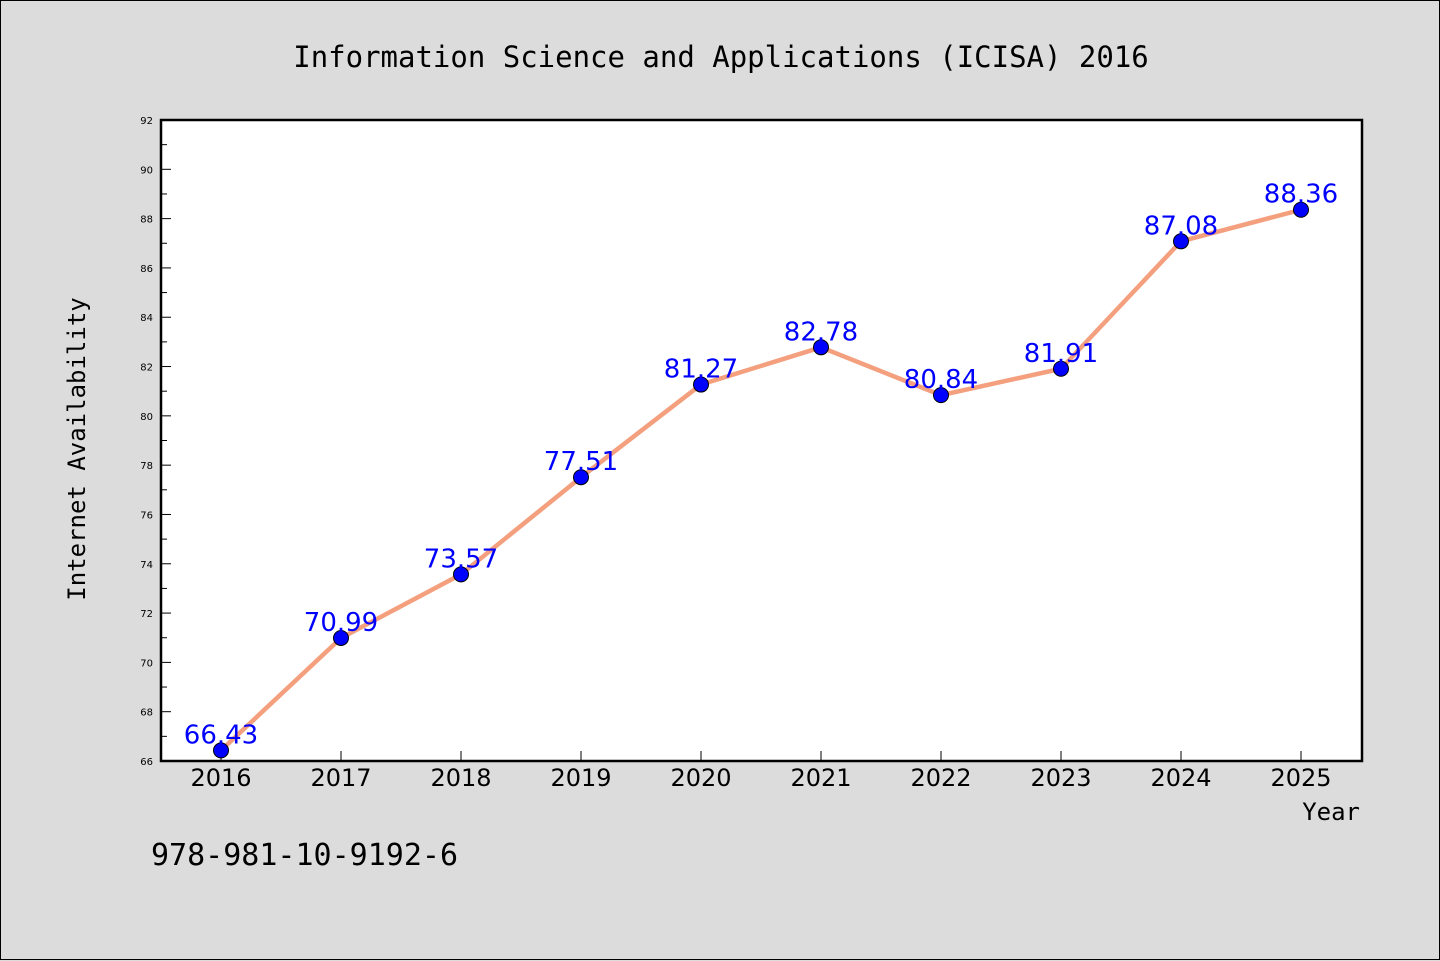 Image resolution: width=1440 pixels, height=961 pixels. I want to click on x-tick-label: 2024, so click(1180, 778).